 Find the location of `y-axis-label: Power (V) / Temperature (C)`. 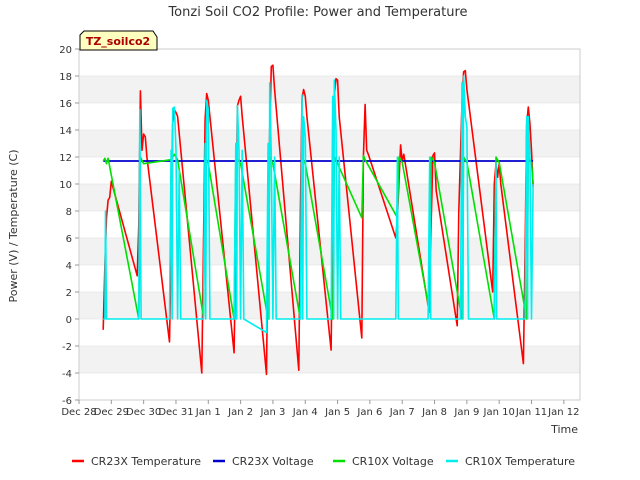

y-axis-label: Power (V) / Temperature (C) is located at coordinates (13, 225).